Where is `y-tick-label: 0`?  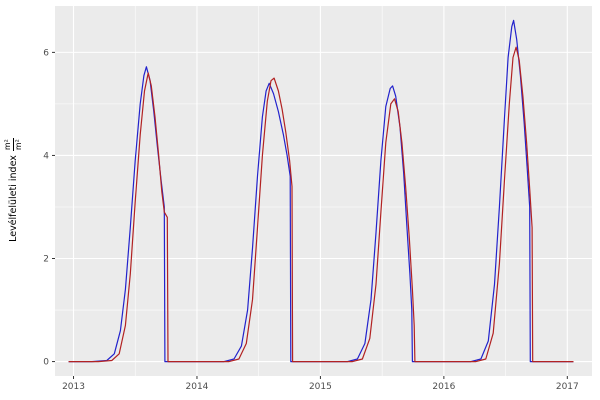
y-tick-label: 0 is located at coordinates (46, 363).